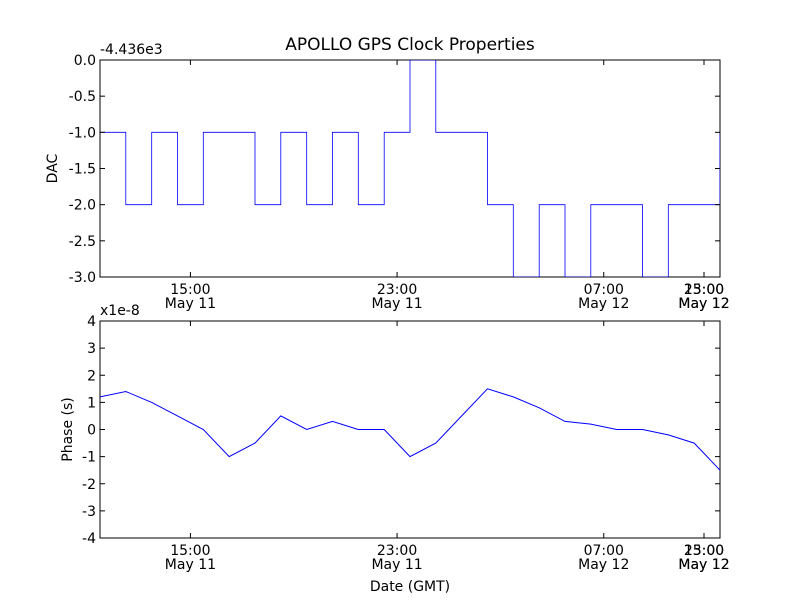  Describe the element at coordinates (120, 311) in the screenshot. I see `phase-offset-text: x1e-8` at that location.